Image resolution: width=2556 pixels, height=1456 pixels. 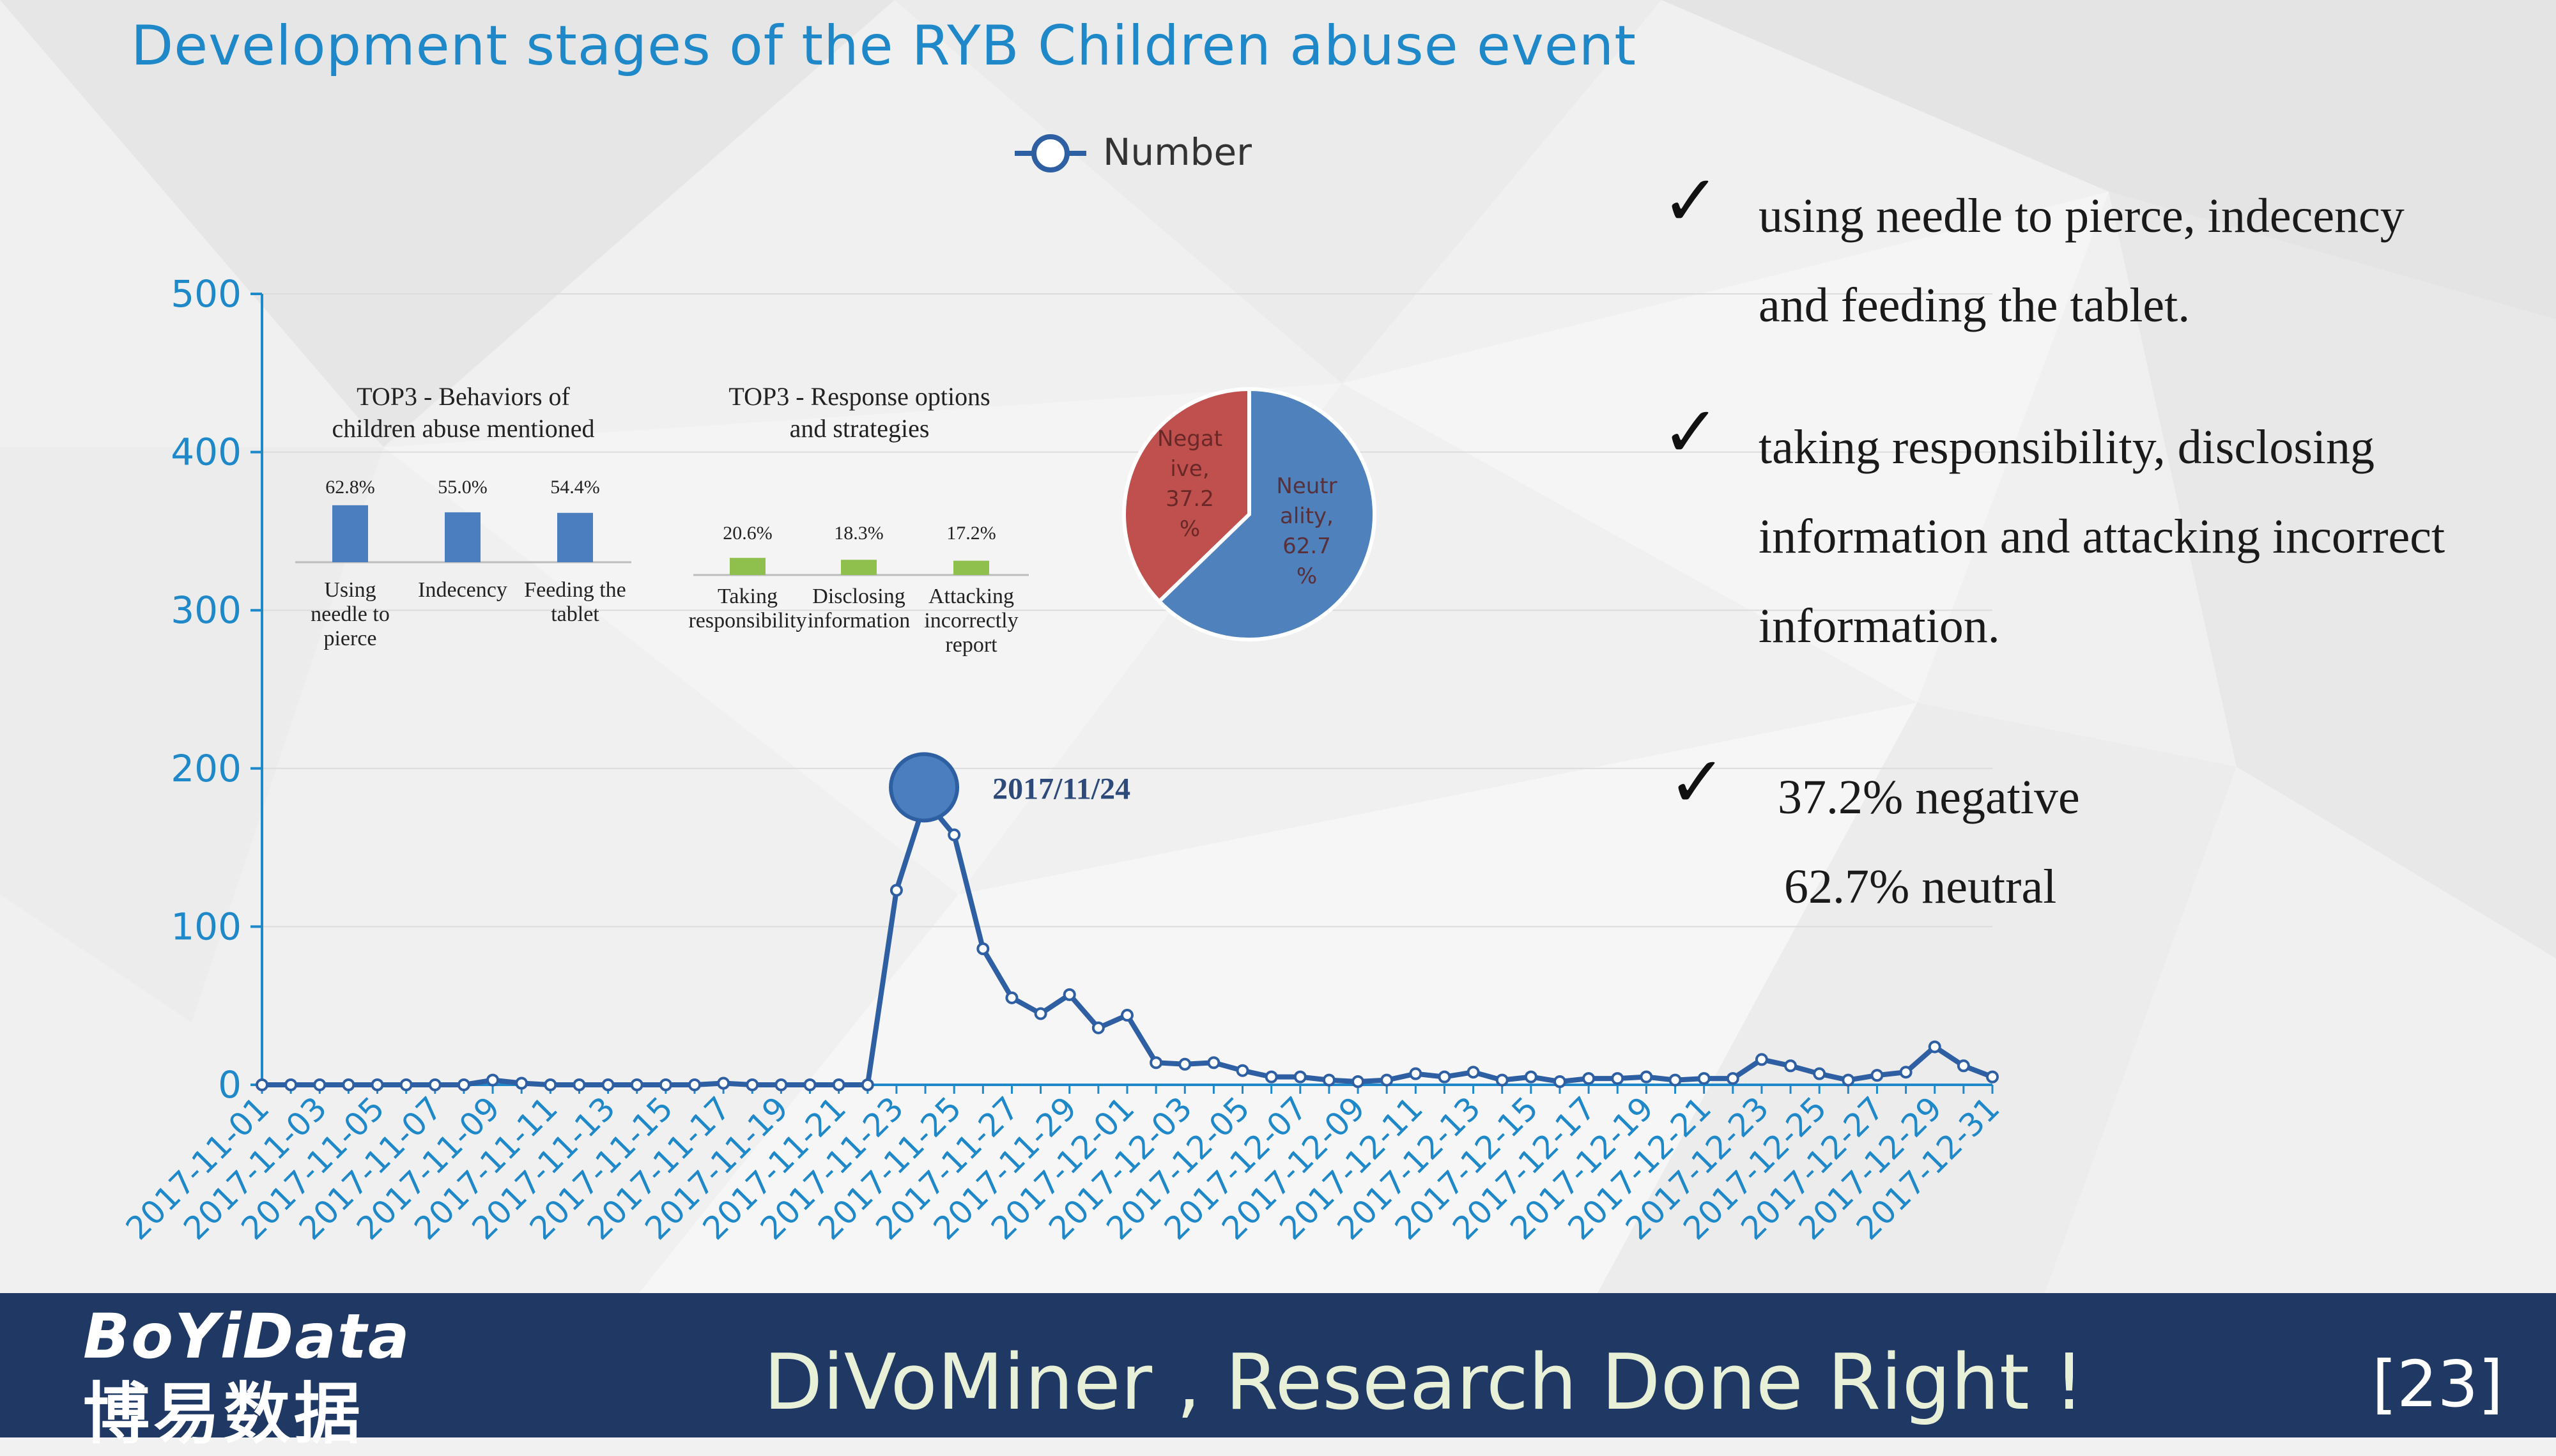 I want to click on bar-category-label: needle to, so click(x=350, y=614).